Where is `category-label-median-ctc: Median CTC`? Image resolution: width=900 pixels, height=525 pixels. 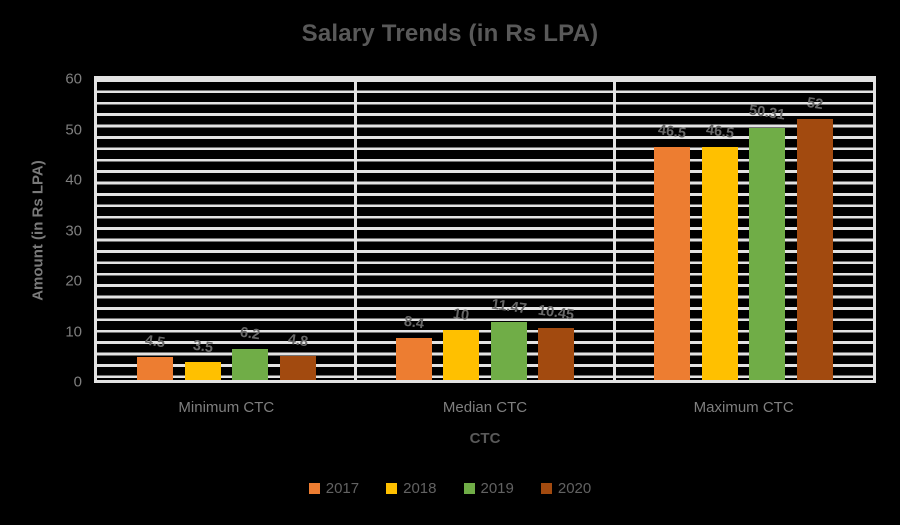
category-label-median-ctc: Median CTC is located at coordinates (485, 407).